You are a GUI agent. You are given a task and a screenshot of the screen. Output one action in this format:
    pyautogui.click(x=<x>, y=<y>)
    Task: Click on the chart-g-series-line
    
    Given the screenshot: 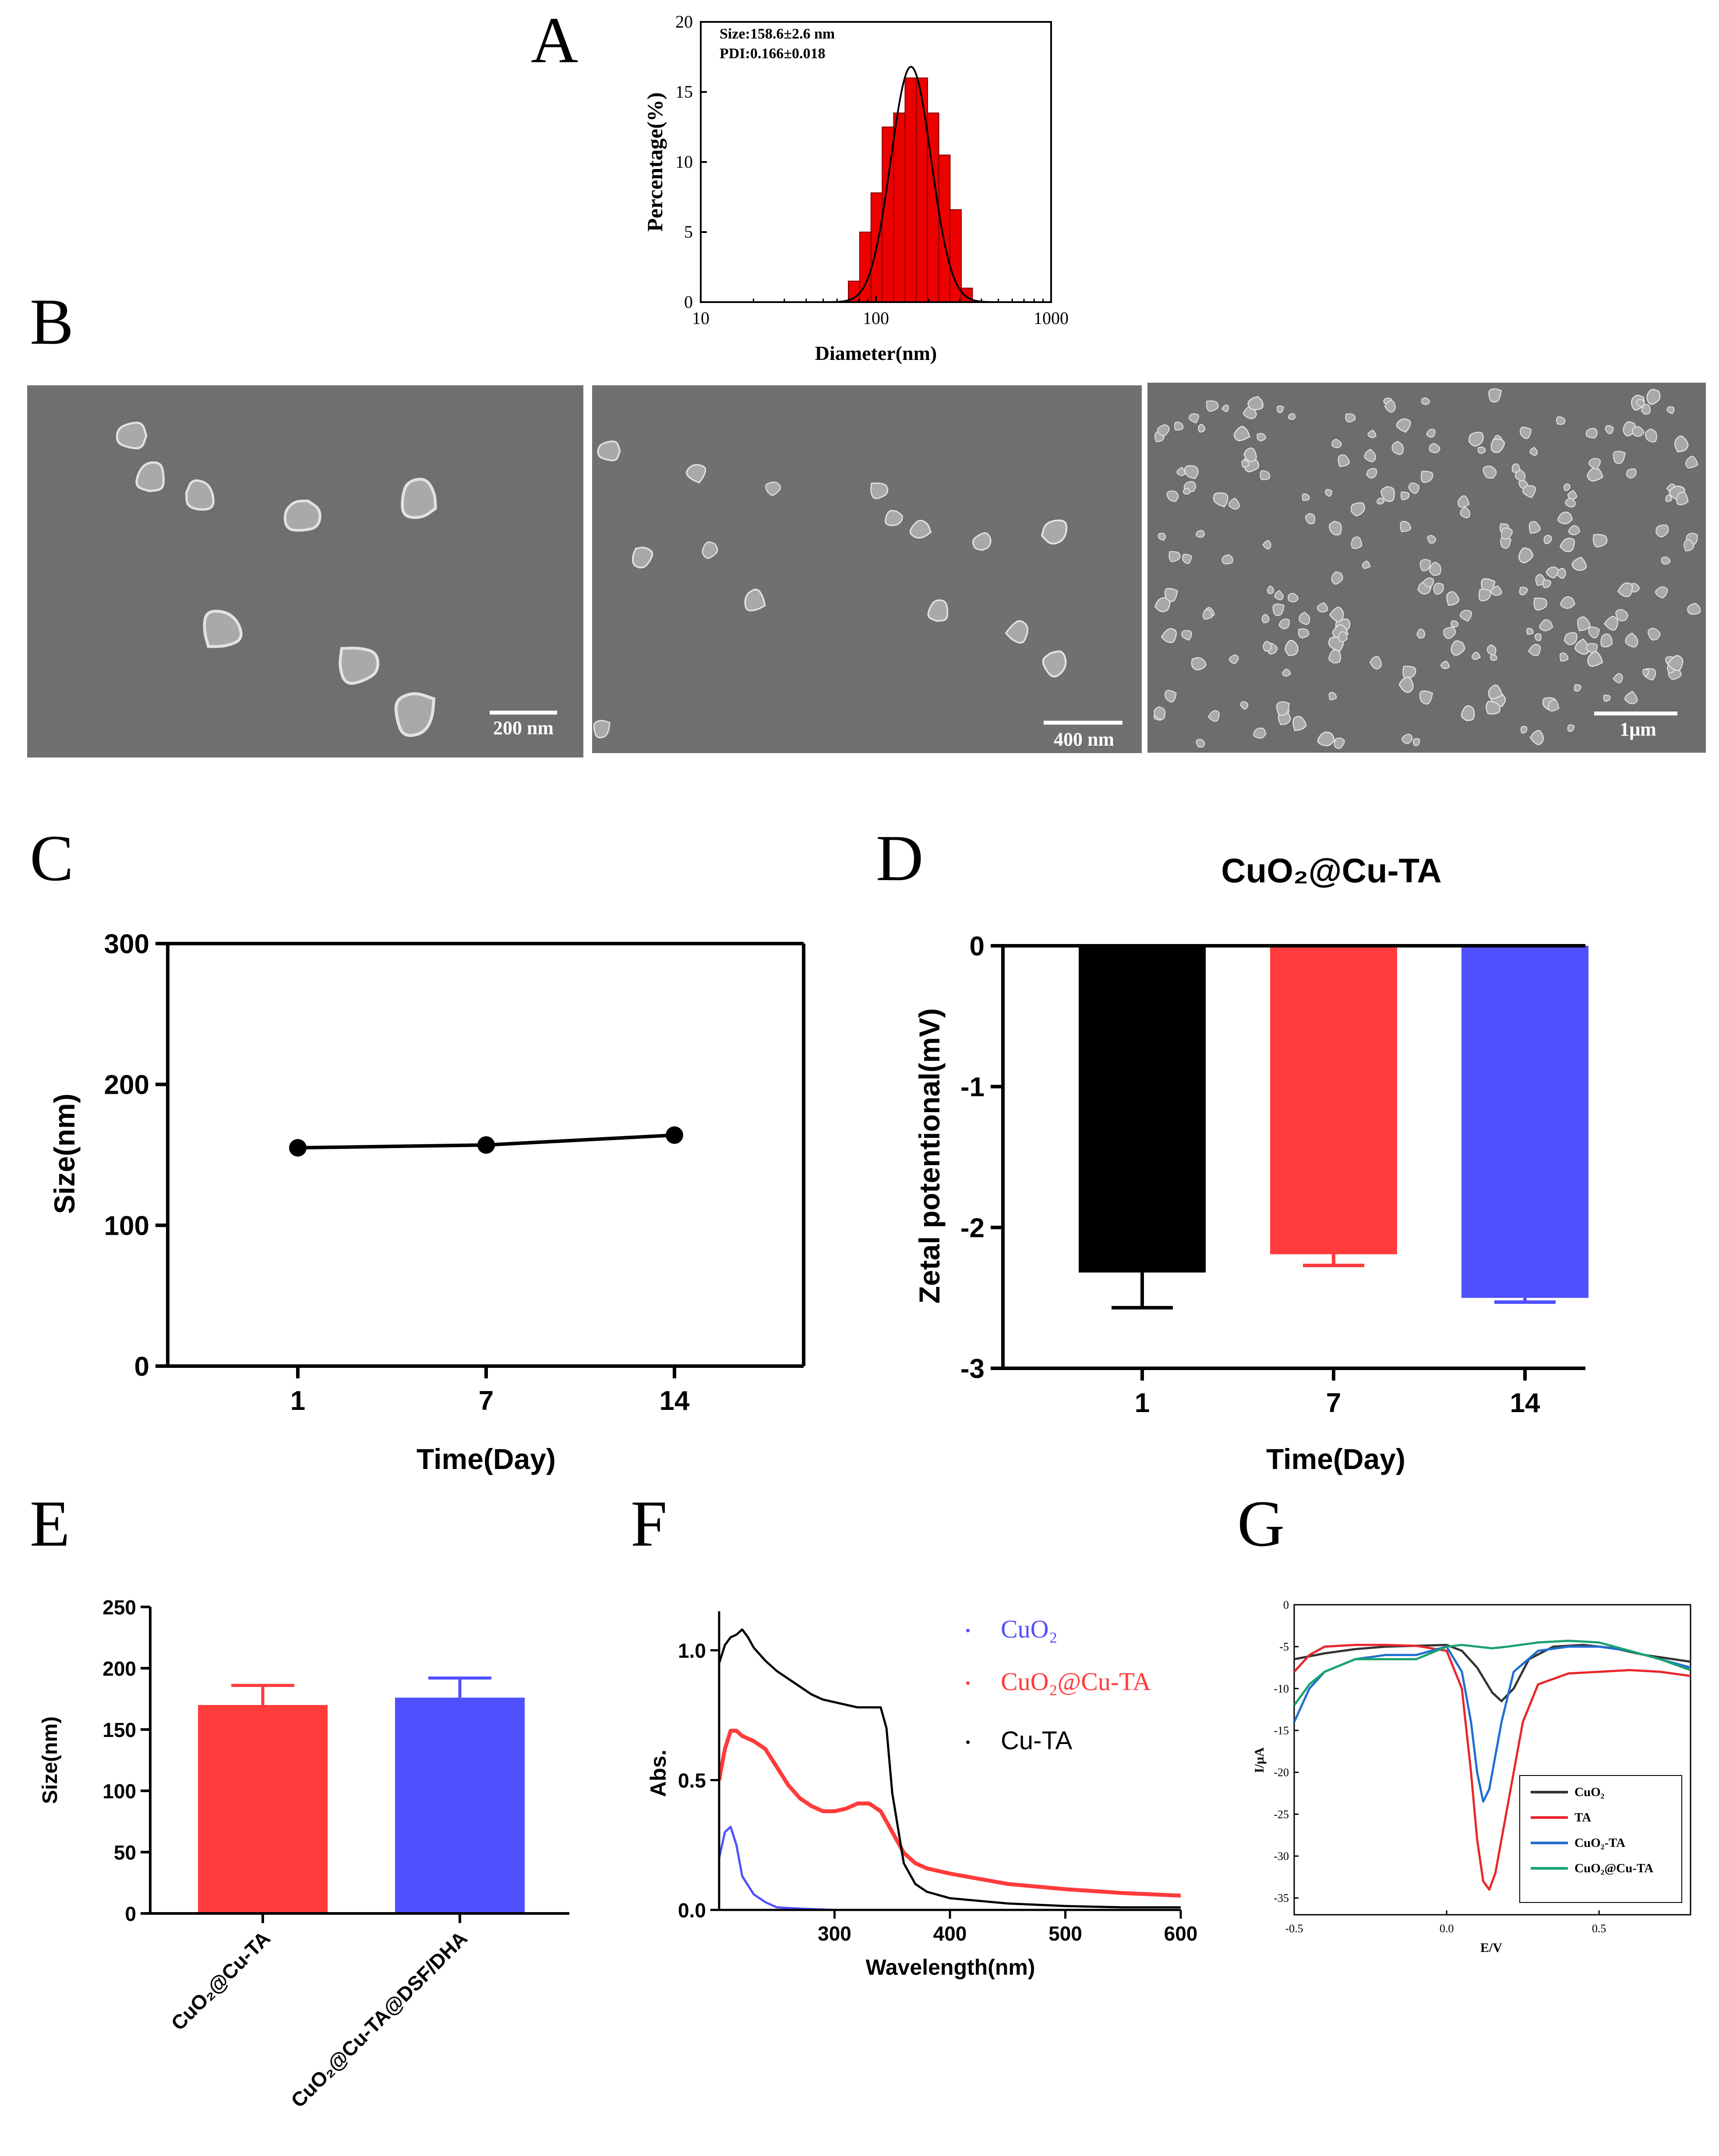 What is the action you would take?
    pyautogui.click(x=1493, y=1673)
    